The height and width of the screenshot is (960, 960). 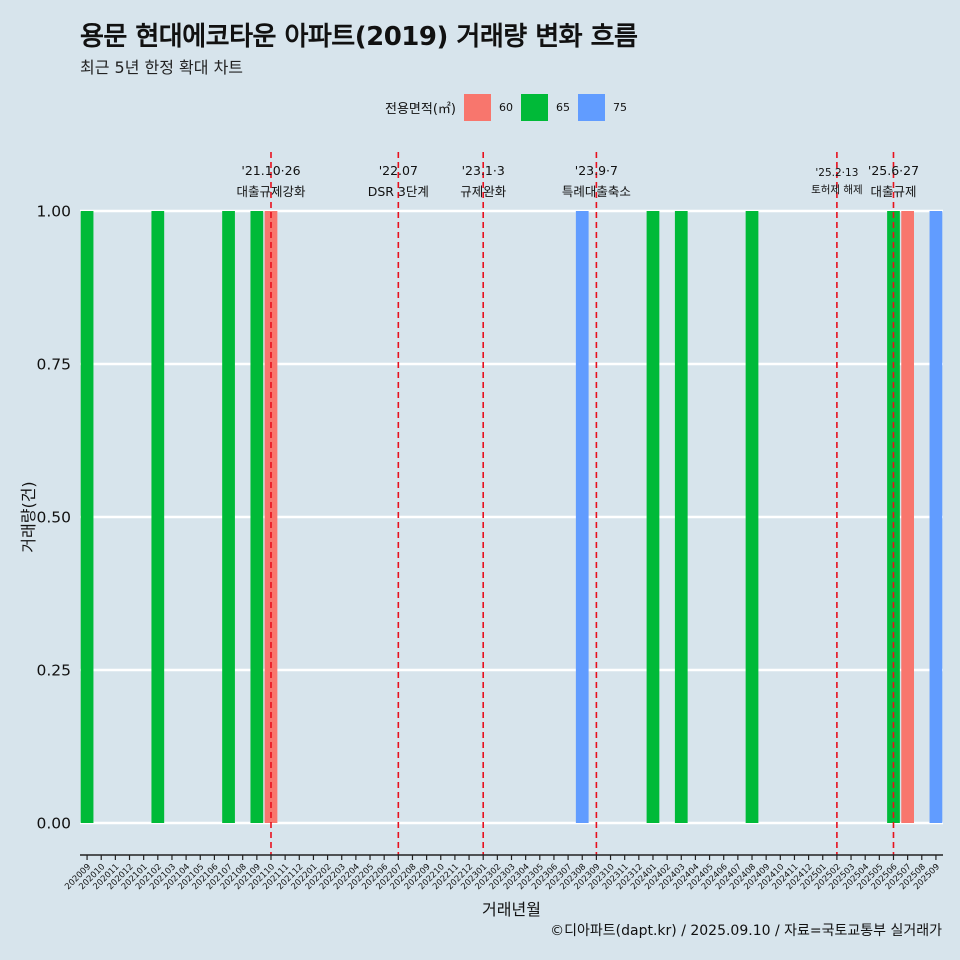 What do you see at coordinates (483, 170) in the screenshot?
I see `event-date-202301: '23.1·3` at bounding box center [483, 170].